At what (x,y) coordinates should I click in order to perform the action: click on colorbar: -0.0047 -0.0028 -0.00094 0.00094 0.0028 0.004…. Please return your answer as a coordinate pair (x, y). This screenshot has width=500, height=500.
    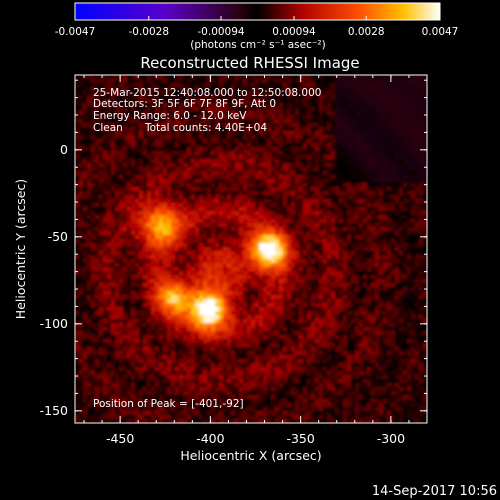
    Looking at the image, I should click on (257, 26).